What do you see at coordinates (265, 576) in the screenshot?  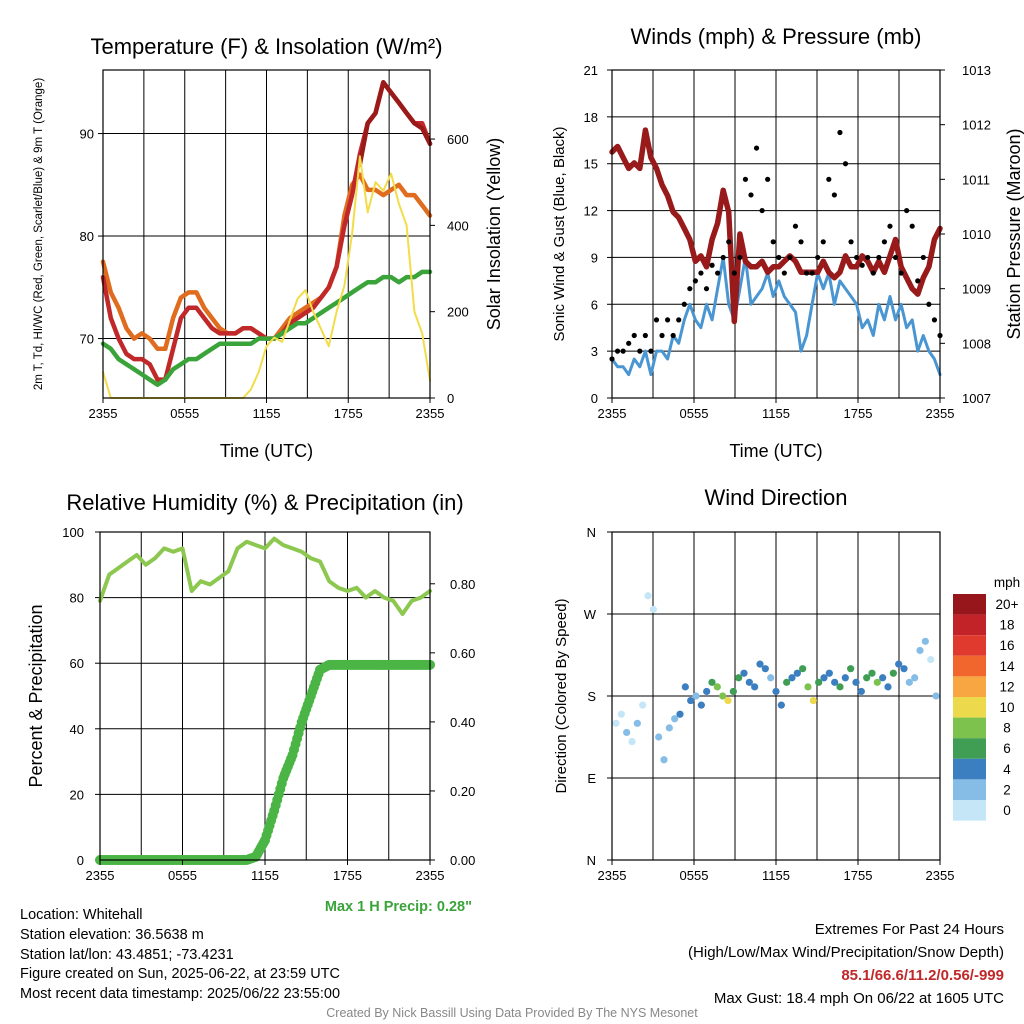 I see `relative-humidity-line` at bounding box center [265, 576].